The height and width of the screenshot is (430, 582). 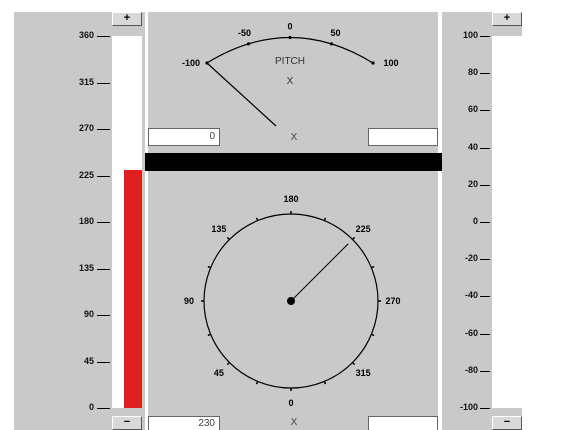 I want to click on left-slider-fill, so click(x=133, y=288).